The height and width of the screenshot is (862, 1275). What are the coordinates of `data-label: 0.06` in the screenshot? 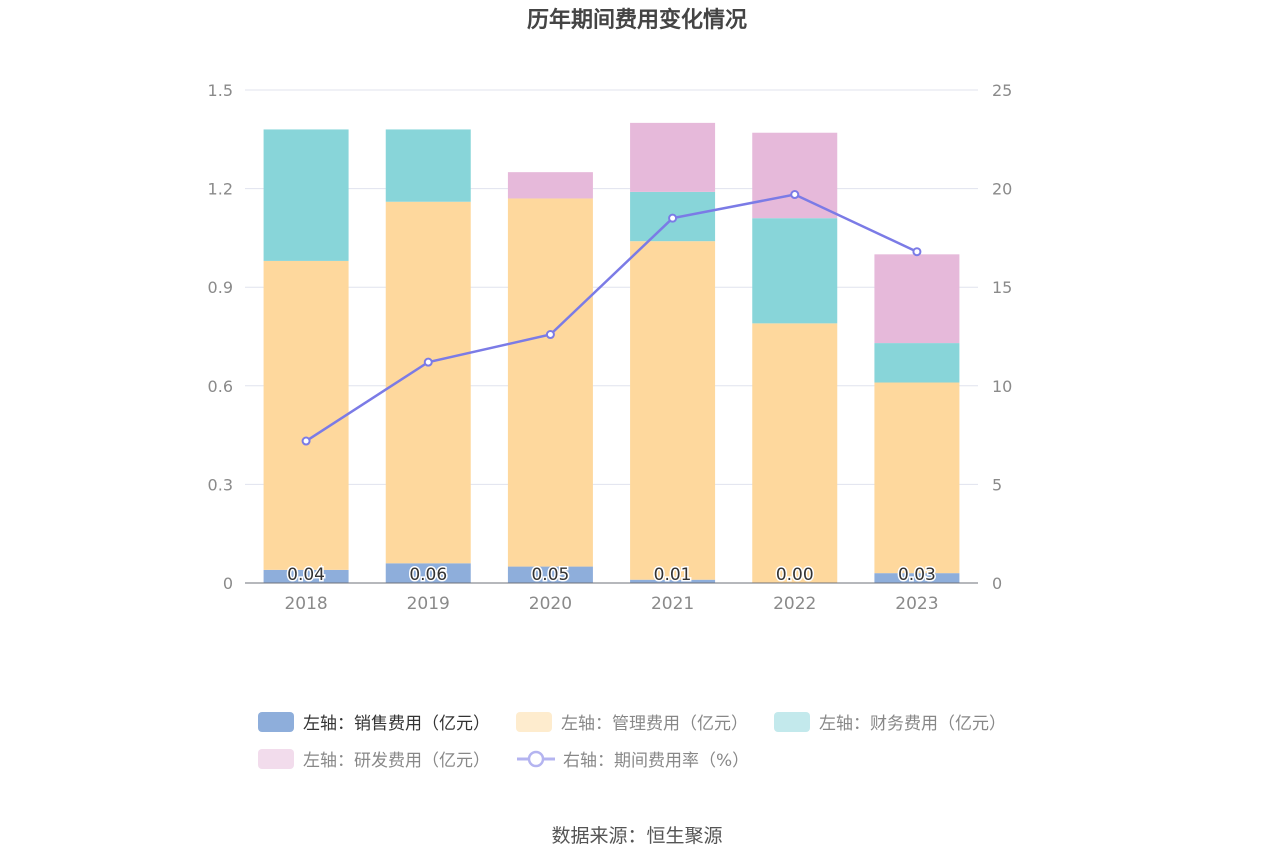 It's located at (428, 575).